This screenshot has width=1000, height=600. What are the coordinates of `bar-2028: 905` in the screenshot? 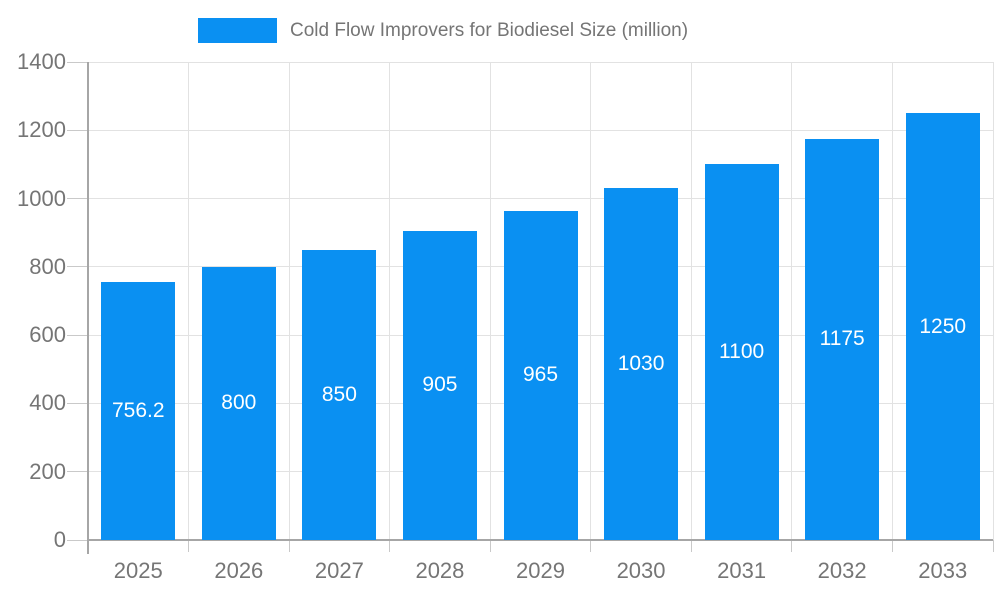 It's located at (439, 385).